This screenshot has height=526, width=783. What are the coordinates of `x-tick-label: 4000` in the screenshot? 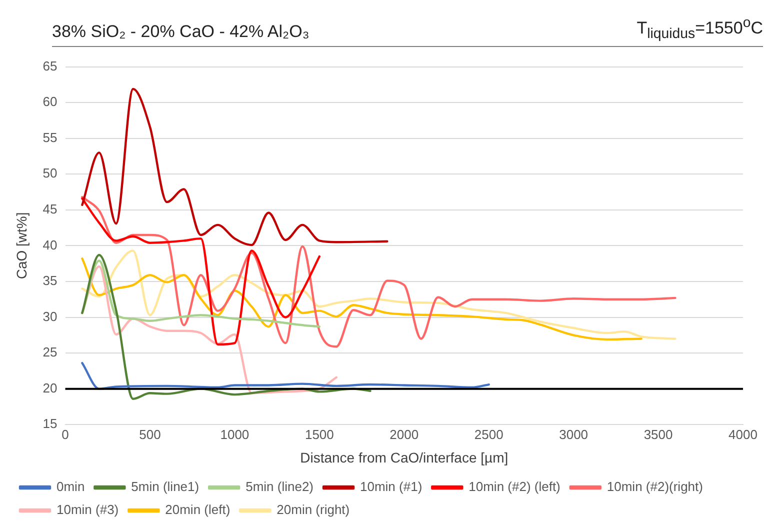 It's located at (743, 434).